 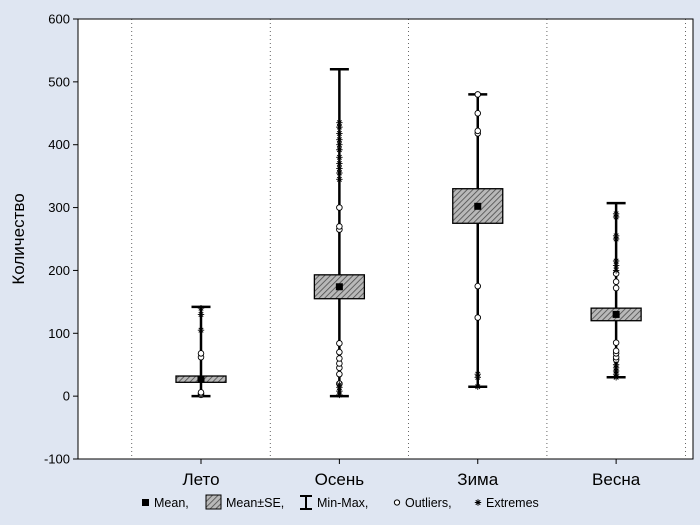 What do you see at coordinates (171, 503) in the screenshot?
I see `legend-label: Mean,` at bounding box center [171, 503].